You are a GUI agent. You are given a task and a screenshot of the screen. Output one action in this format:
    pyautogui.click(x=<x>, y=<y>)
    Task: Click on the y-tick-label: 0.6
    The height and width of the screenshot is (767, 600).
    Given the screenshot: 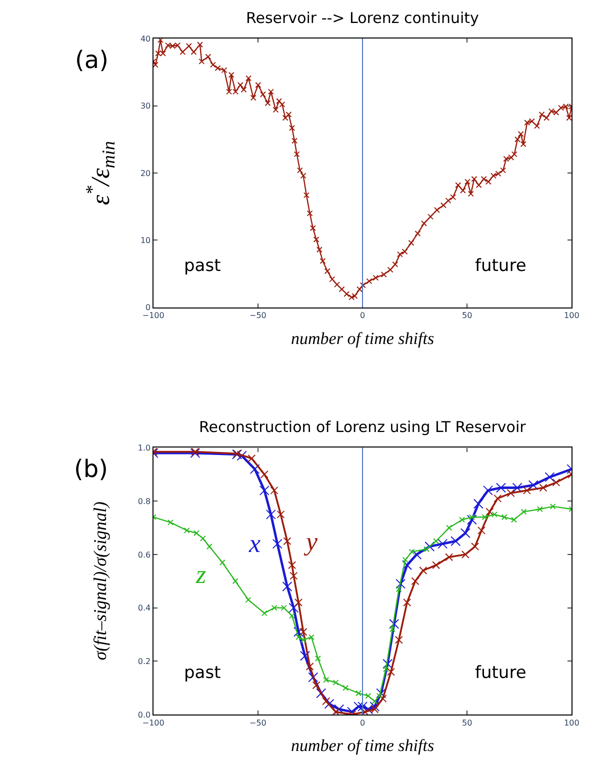 What is the action you would take?
    pyautogui.click(x=144, y=555)
    